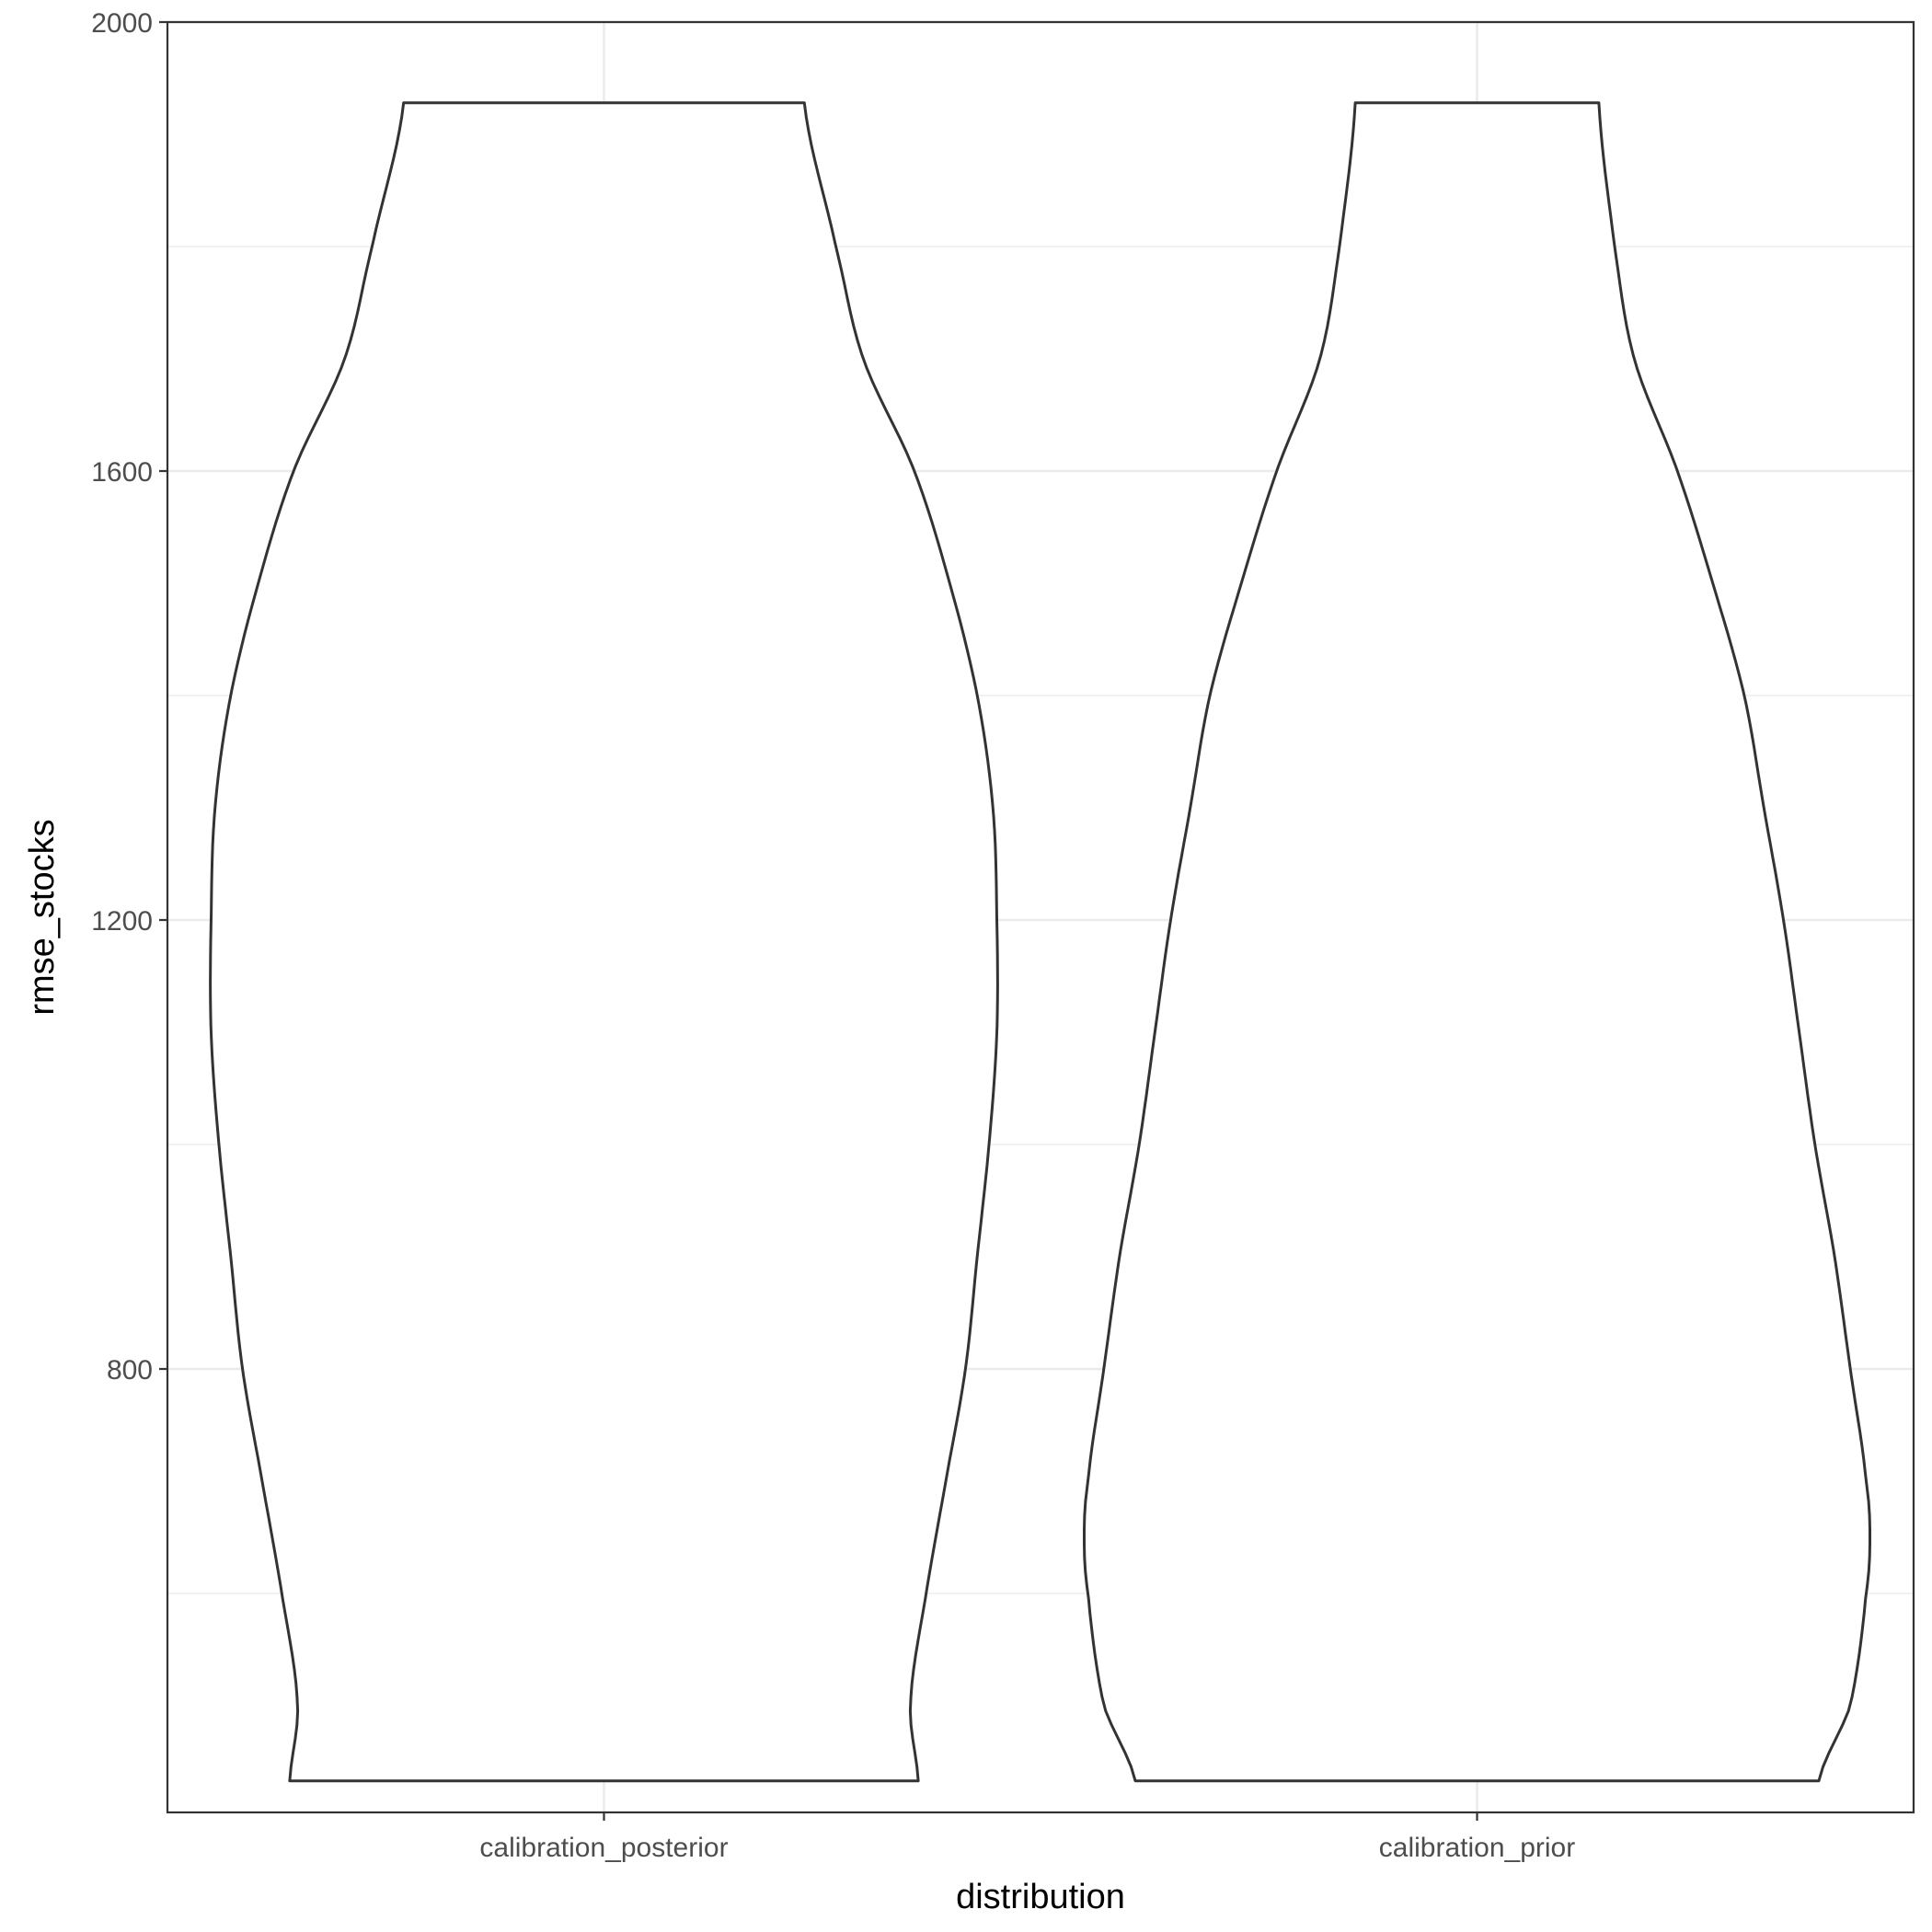 The width and height of the screenshot is (1932, 1932). Describe the element at coordinates (122, 921) in the screenshot. I see `y-tick-label: 1200` at that location.